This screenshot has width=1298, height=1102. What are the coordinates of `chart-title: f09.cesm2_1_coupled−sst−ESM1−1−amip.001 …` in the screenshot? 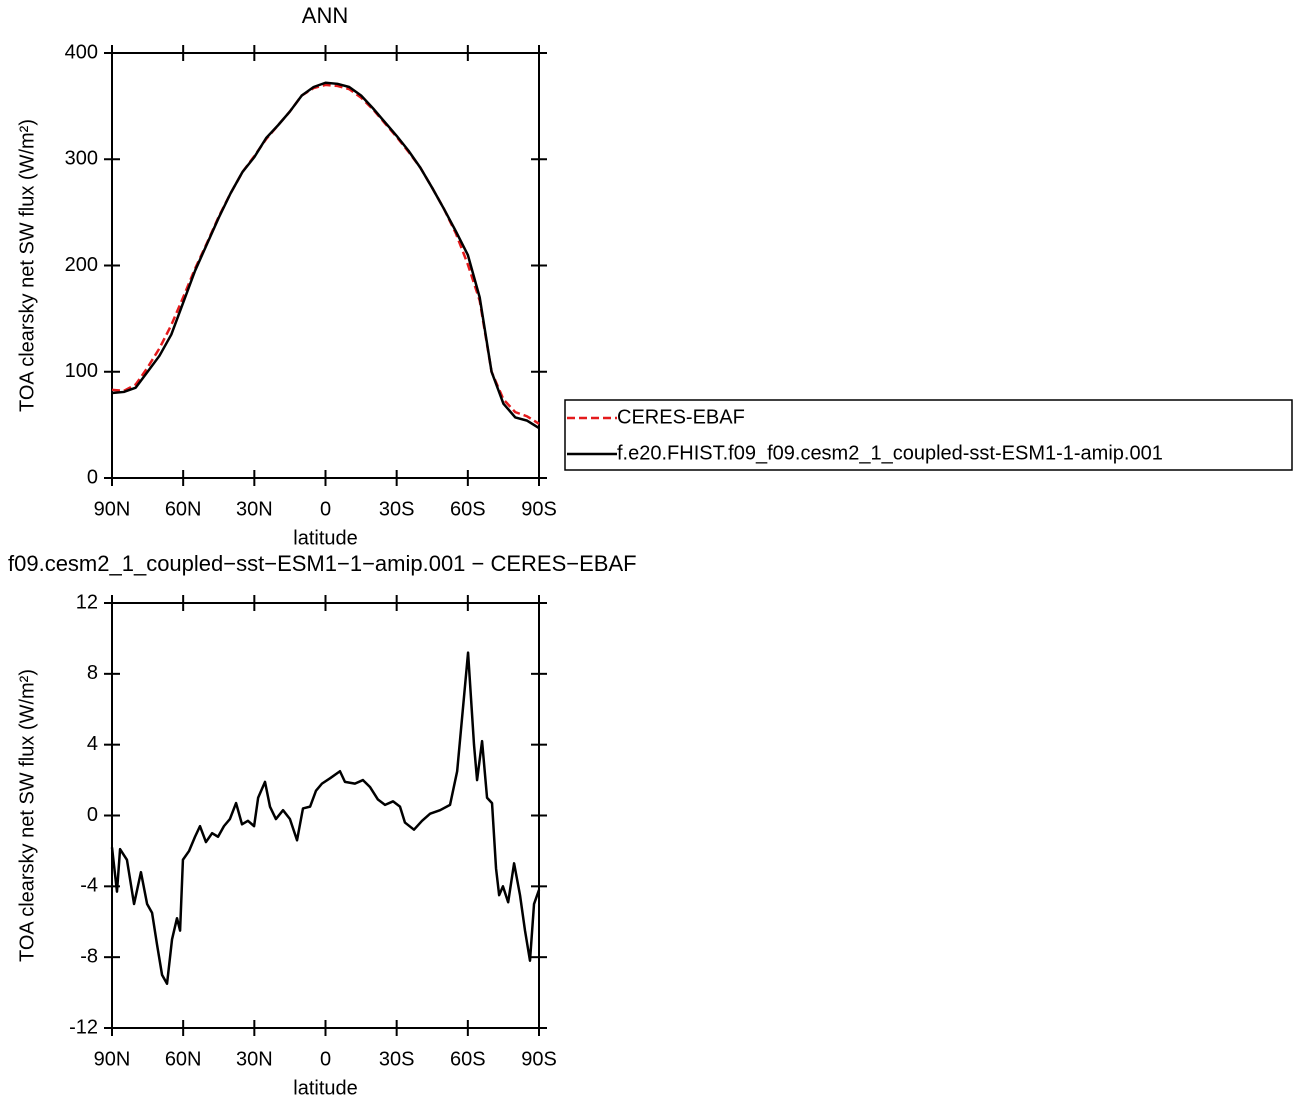 It's located at (322, 563).